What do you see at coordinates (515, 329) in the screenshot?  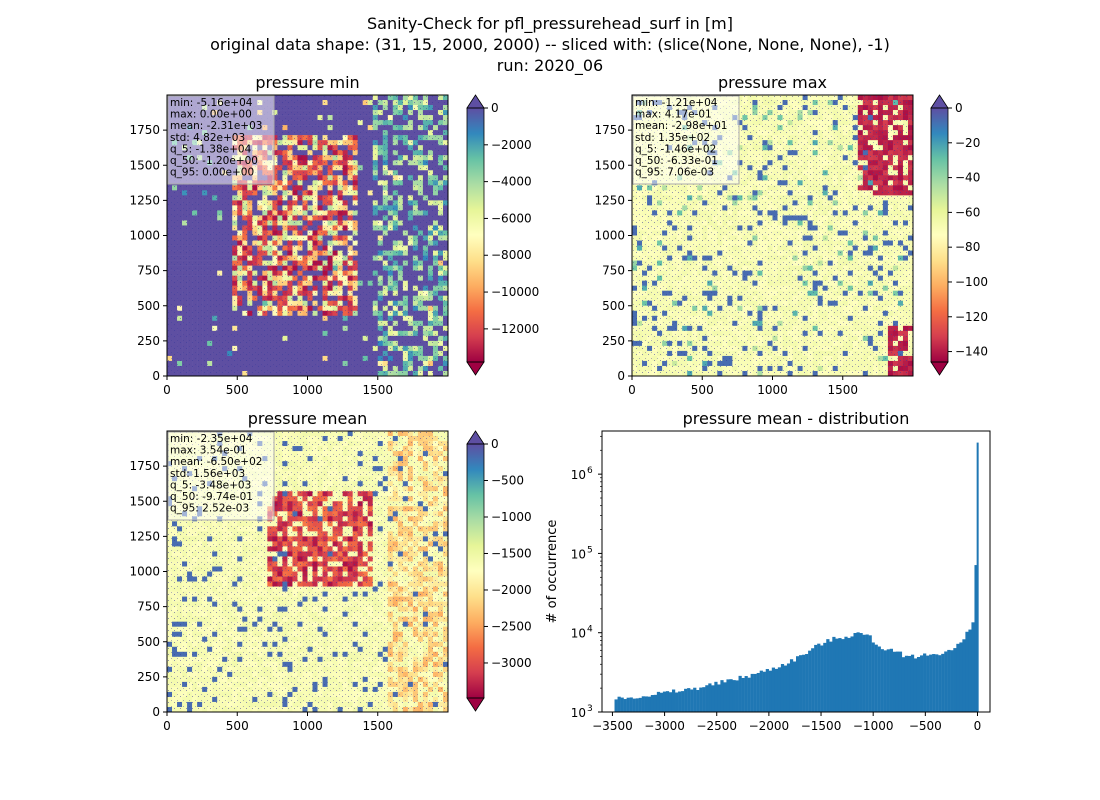 I see `colorbar-tick-label: −12000` at bounding box center [515, 329].